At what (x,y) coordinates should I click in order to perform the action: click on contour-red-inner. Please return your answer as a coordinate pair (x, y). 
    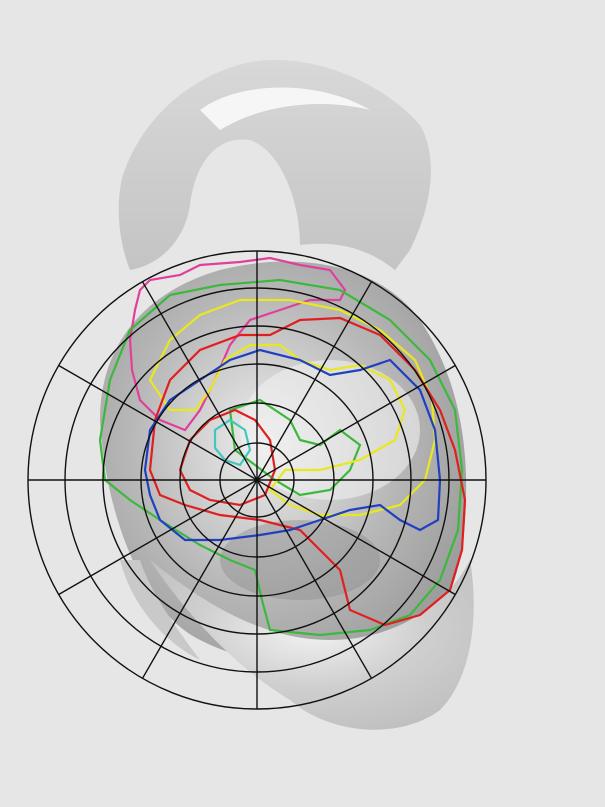
    Looking at the image, I should click on (227, 457).